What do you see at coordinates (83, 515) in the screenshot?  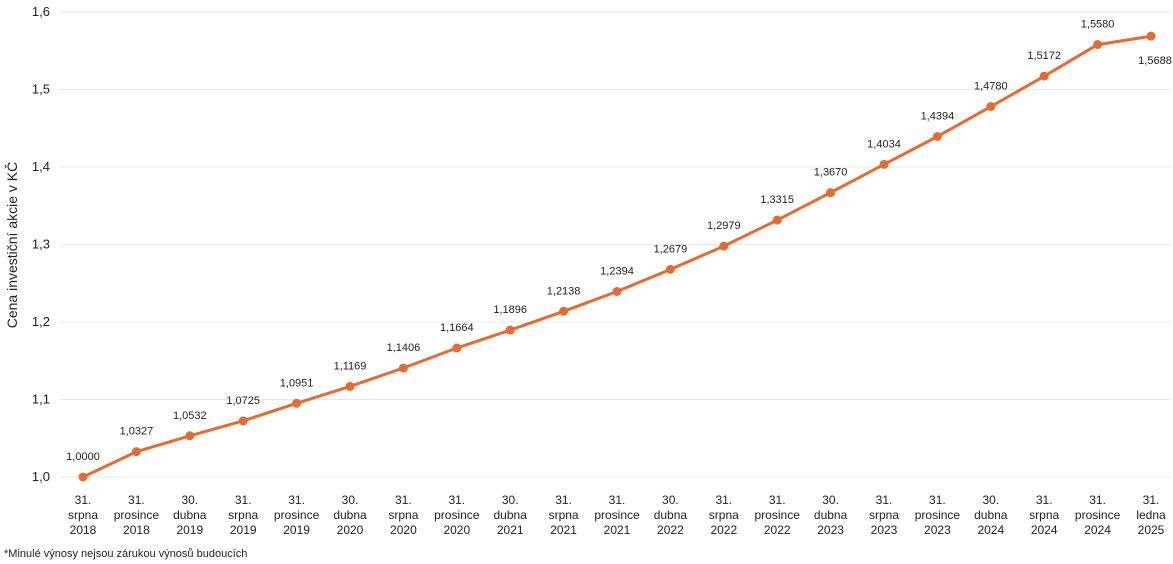 I see `x-tick-label: 31. srpna 2018` at bounding box center [83, 515].